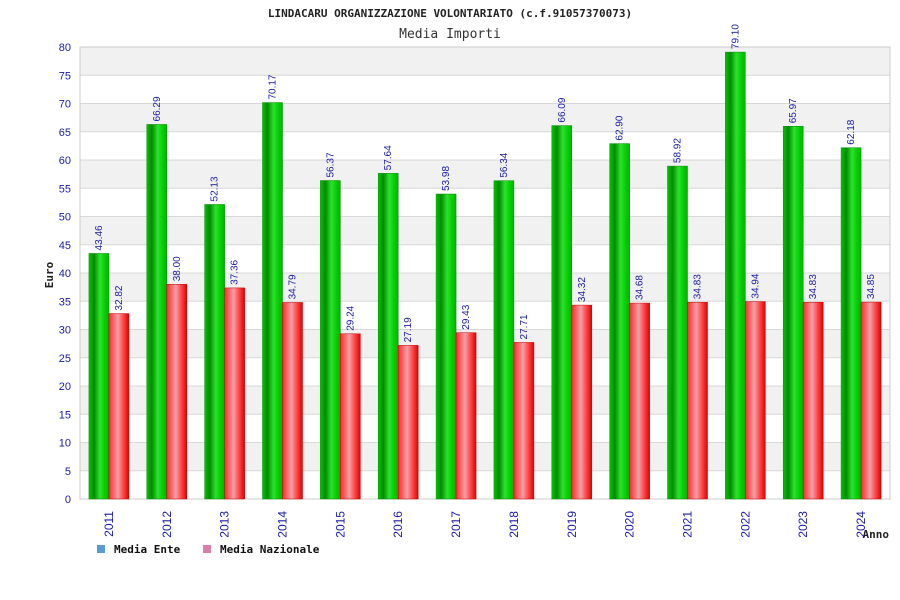  Describe the element at coordinates (745, 524) in the screenshot. I see `x-tick-label: 2022` at that location.